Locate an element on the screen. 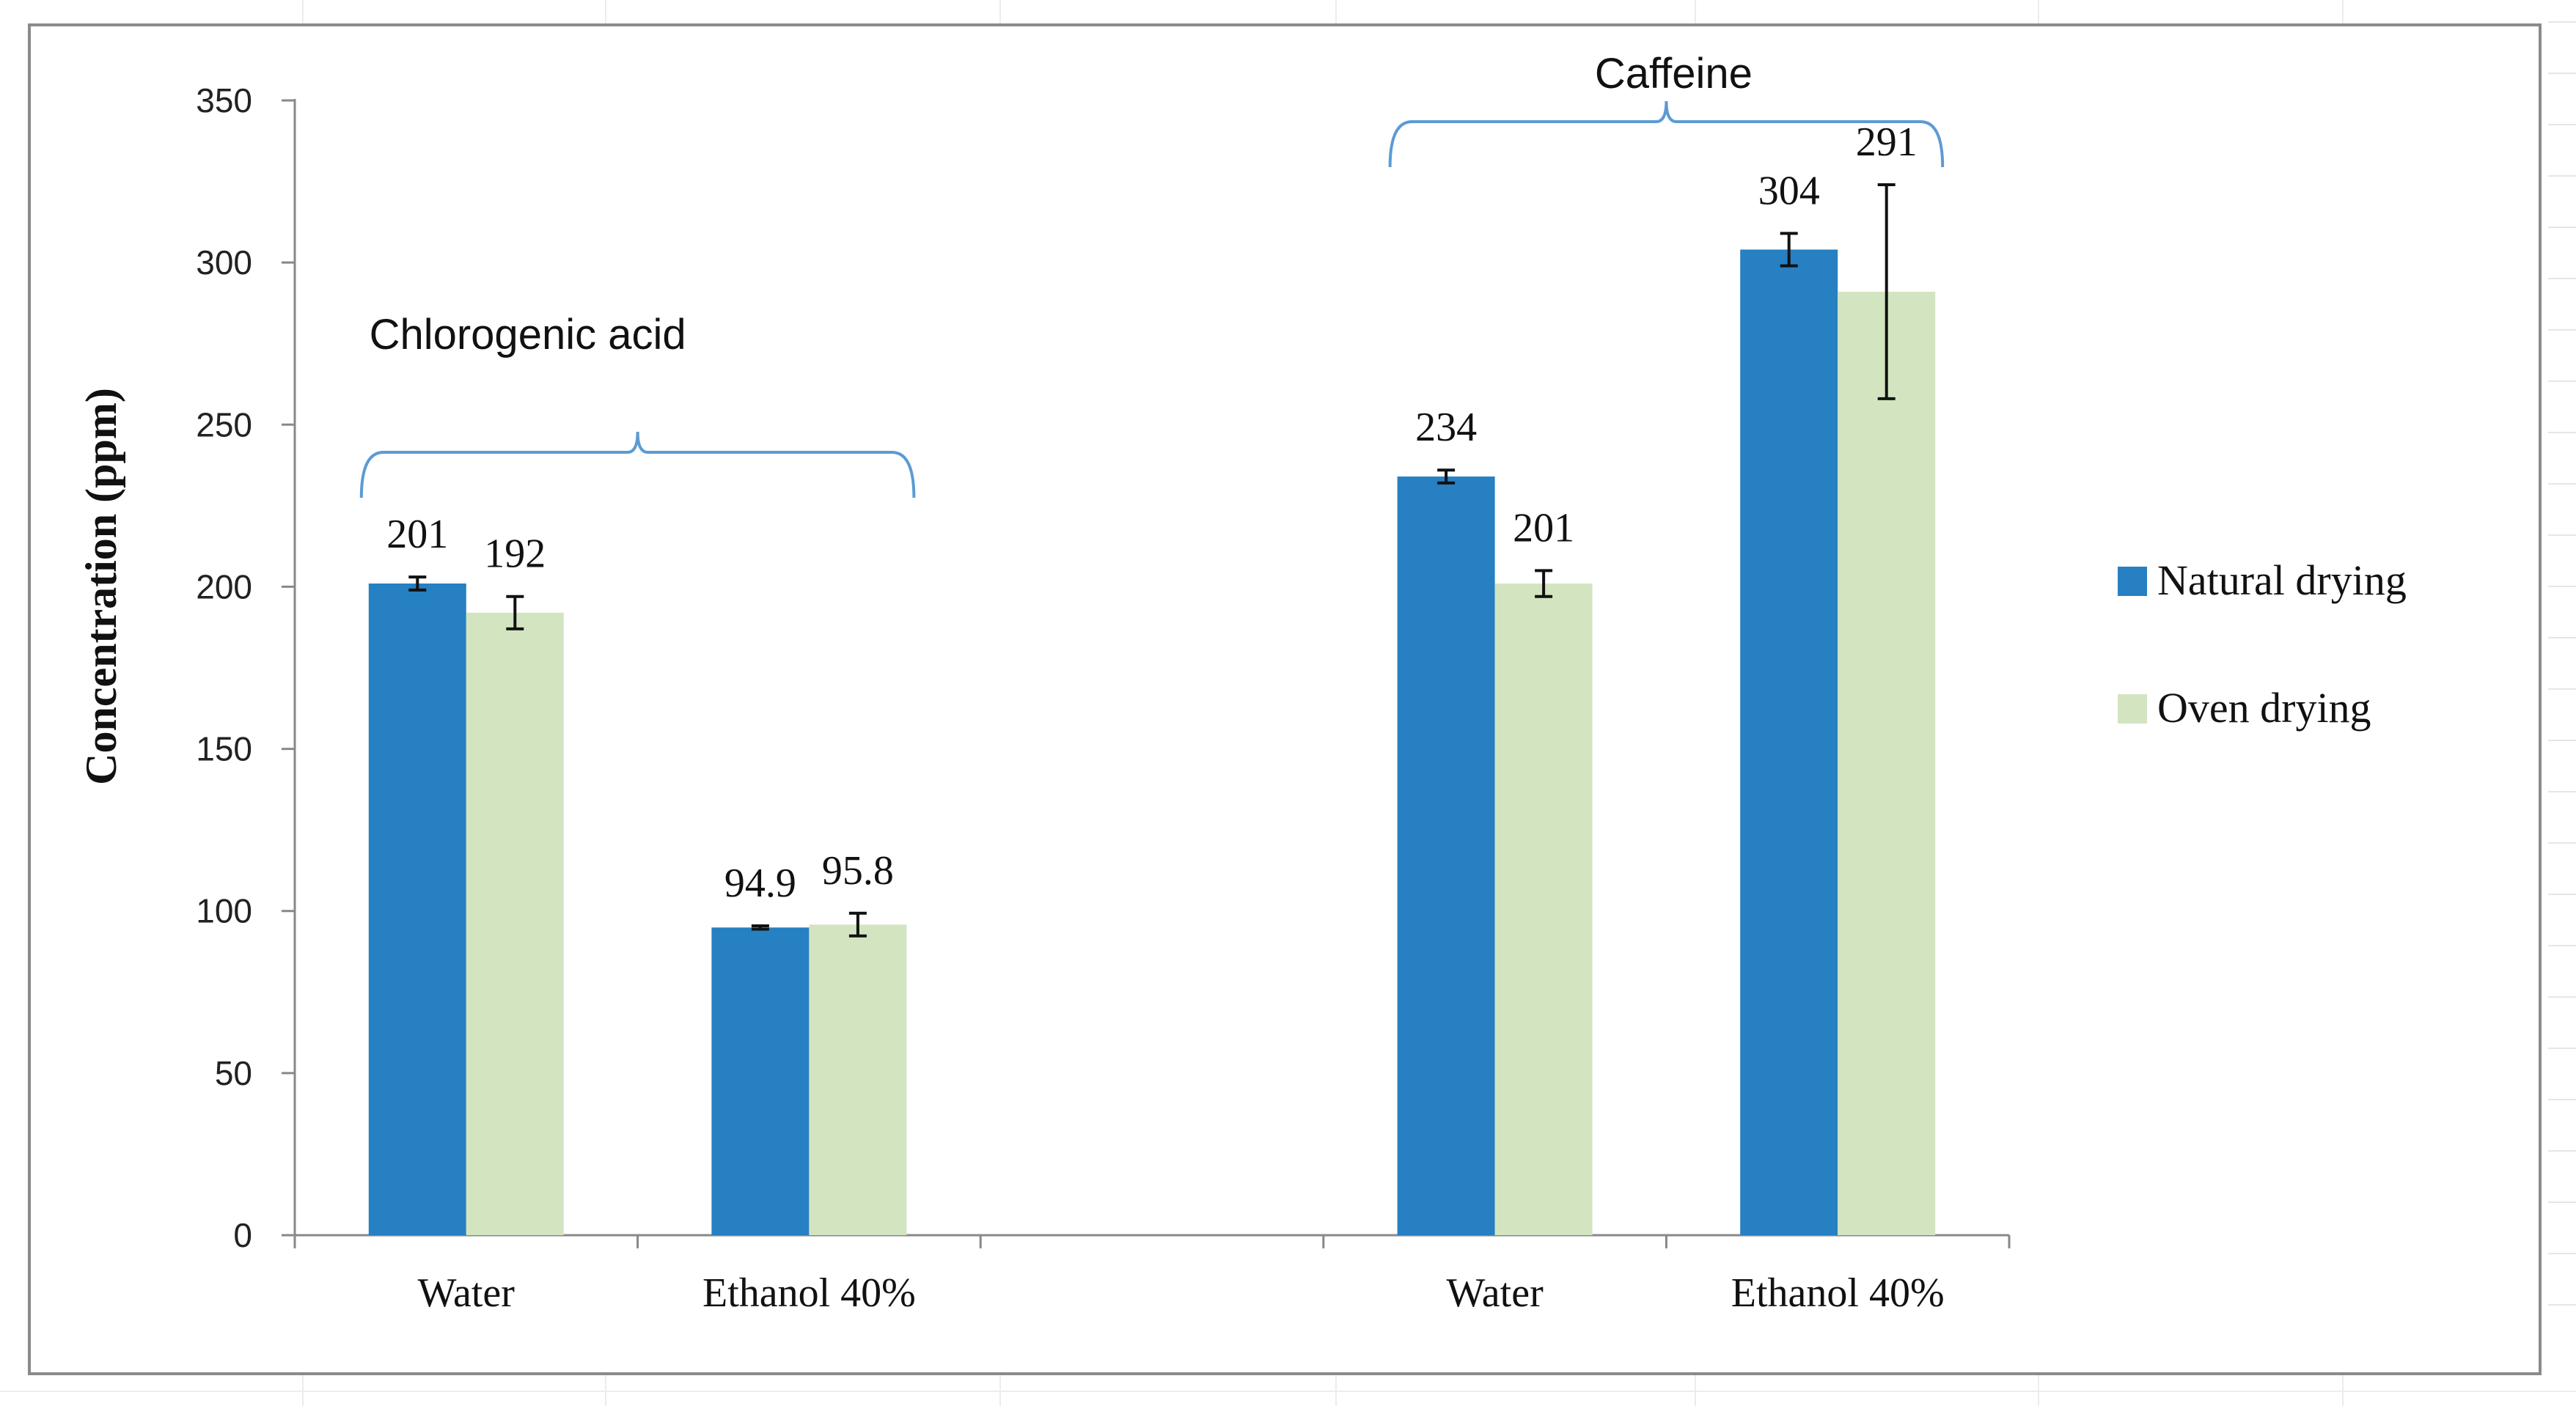  y-tick-label-7: 350 is located at coordinates (224, 100).